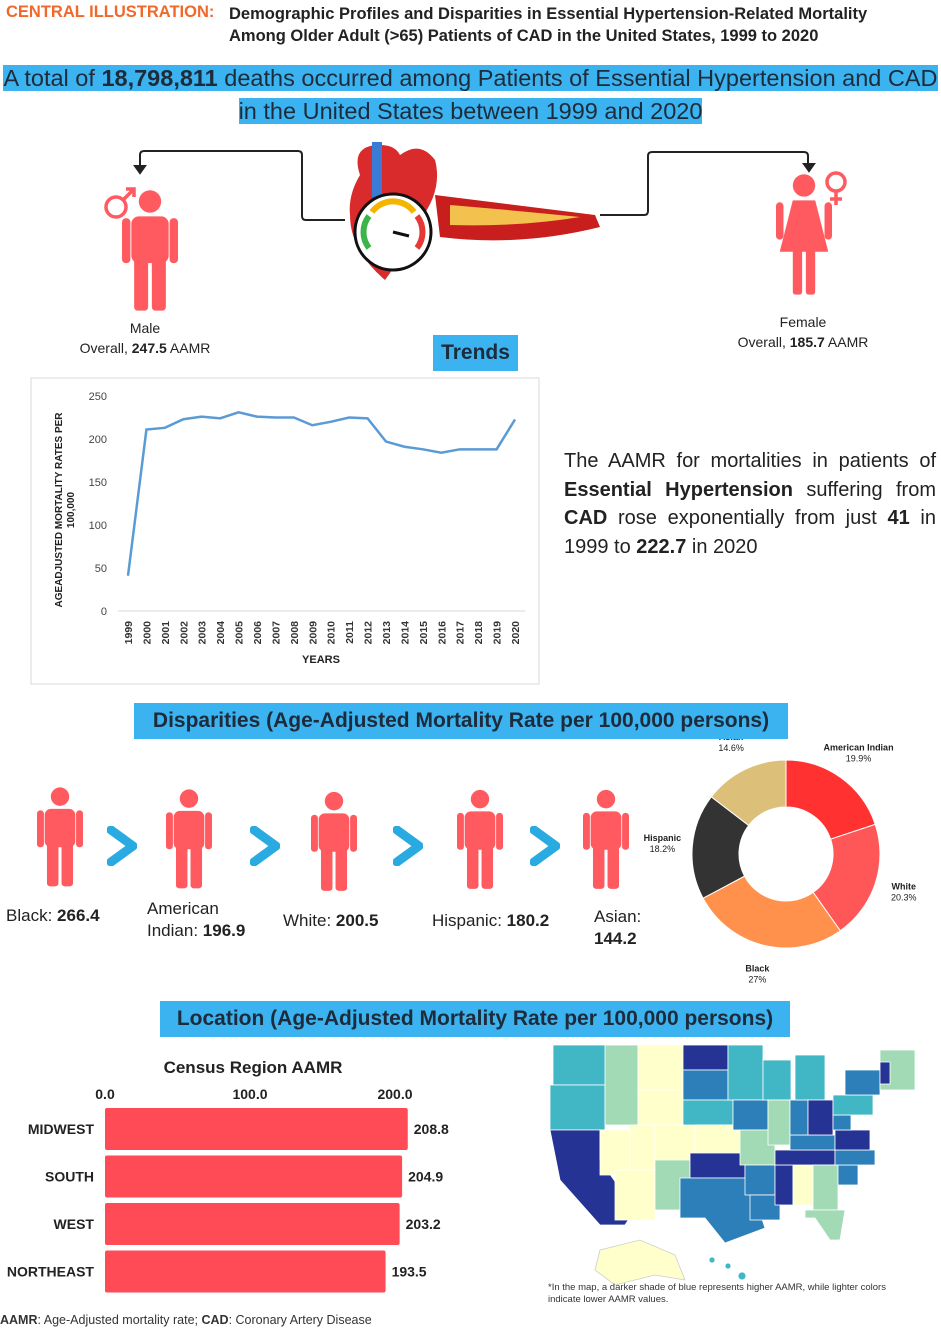 This screenshot has width=941, height=1331. I want to click on heart-illustration, so click(474, 211).